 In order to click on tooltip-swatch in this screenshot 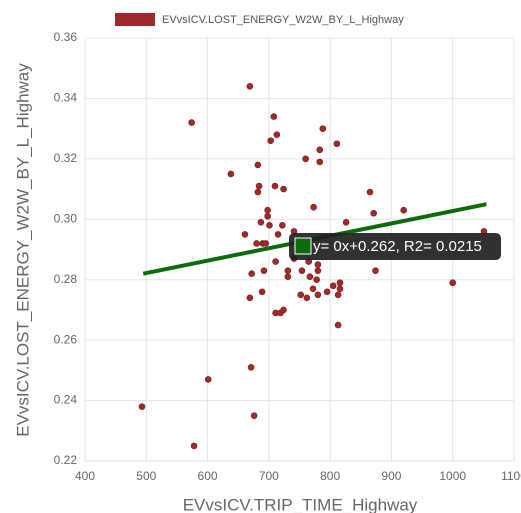, I will do `click(303, 246)`.